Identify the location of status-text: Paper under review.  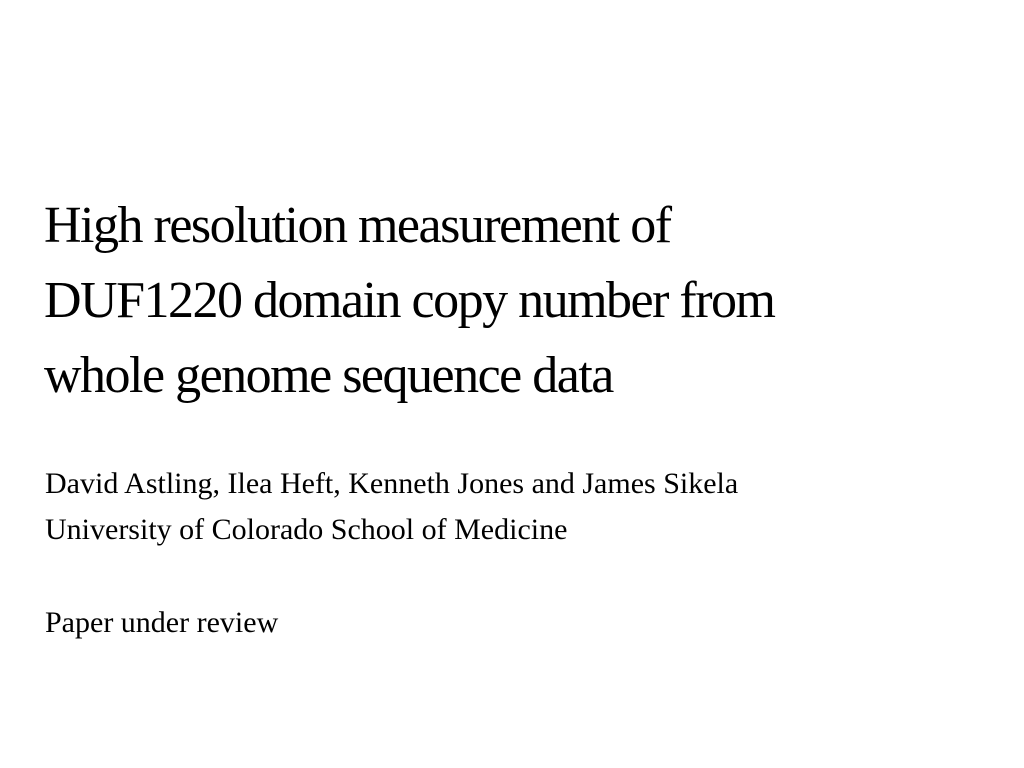
(162, 622).